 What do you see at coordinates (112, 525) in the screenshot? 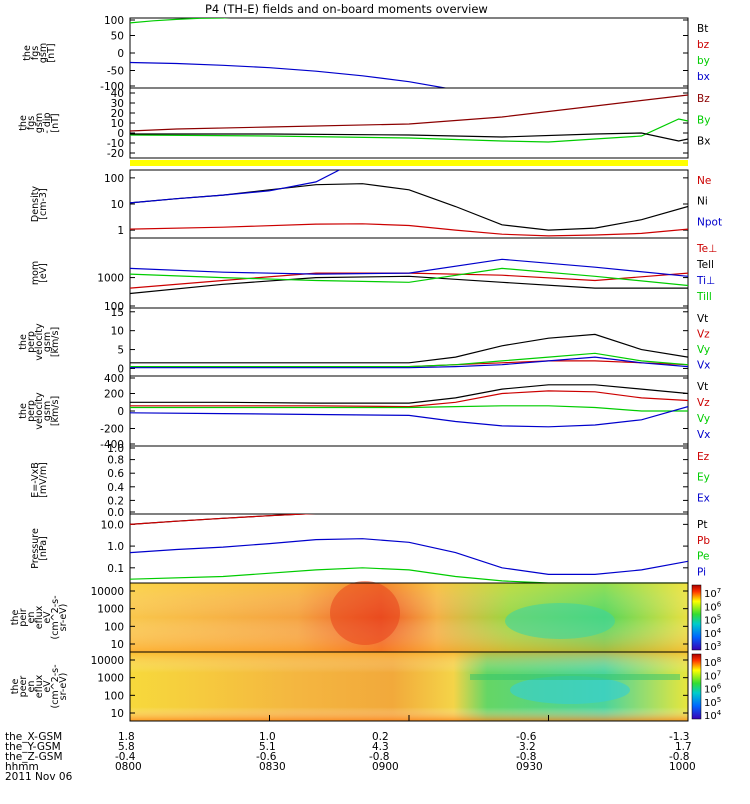
I see `y-tick-label: 10.0` at bounding box center [112, 525].